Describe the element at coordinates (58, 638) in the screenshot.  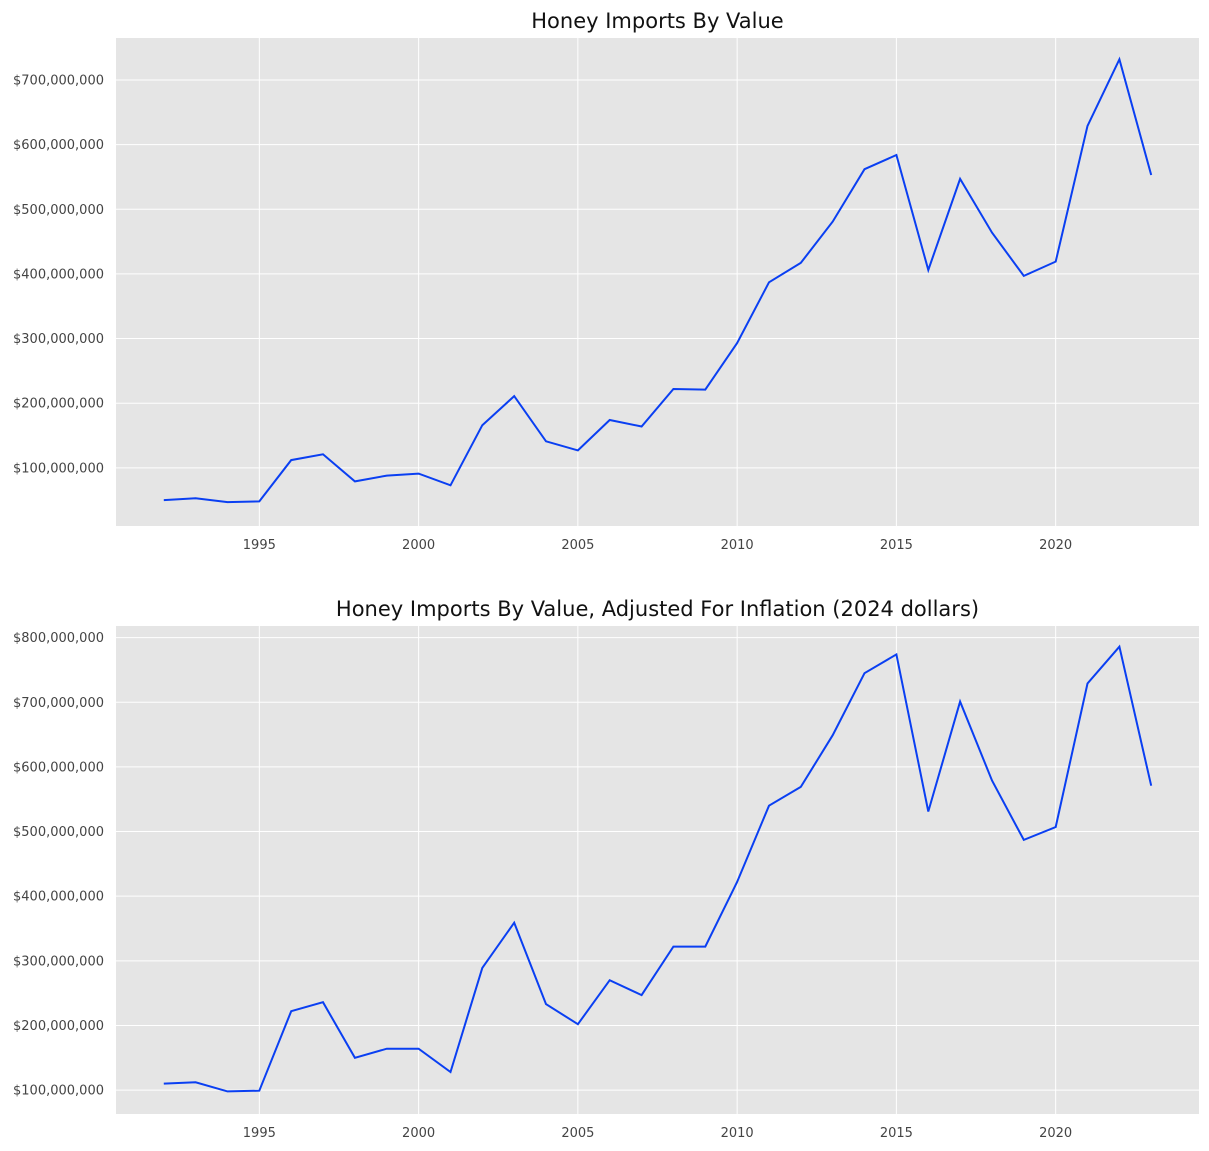
I see `y-tick-label: $800,000,000` at that location.